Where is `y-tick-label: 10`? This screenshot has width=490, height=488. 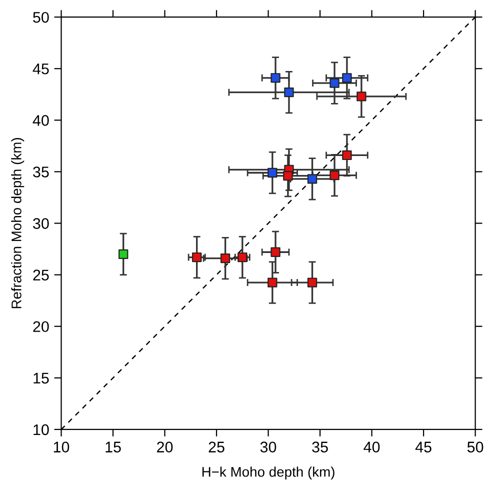
y-tick-label: 10 is located at coordinates (41, 430).